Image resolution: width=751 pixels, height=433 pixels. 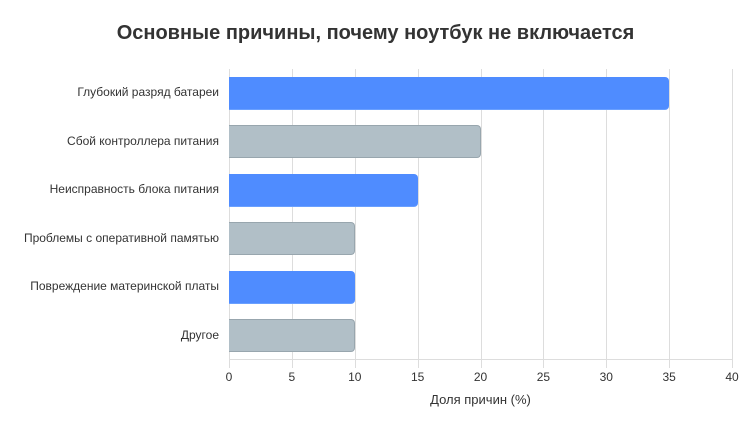 I want to click on x-axis-label: Доля причин (%), so click(x=480, y=399).